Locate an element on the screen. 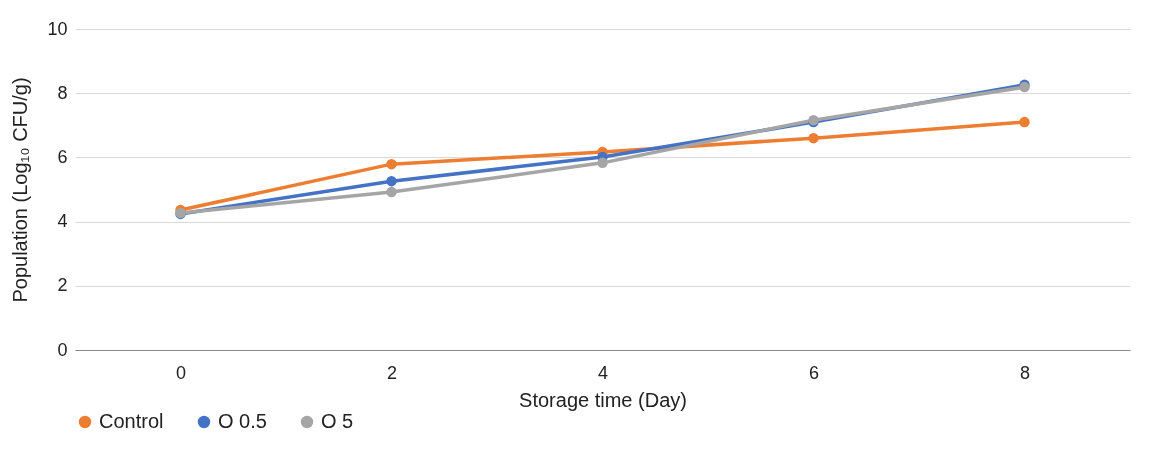 This screenshot has width=1156, height=455. y-tick-label: 2 is located at coordinates (62, 285).